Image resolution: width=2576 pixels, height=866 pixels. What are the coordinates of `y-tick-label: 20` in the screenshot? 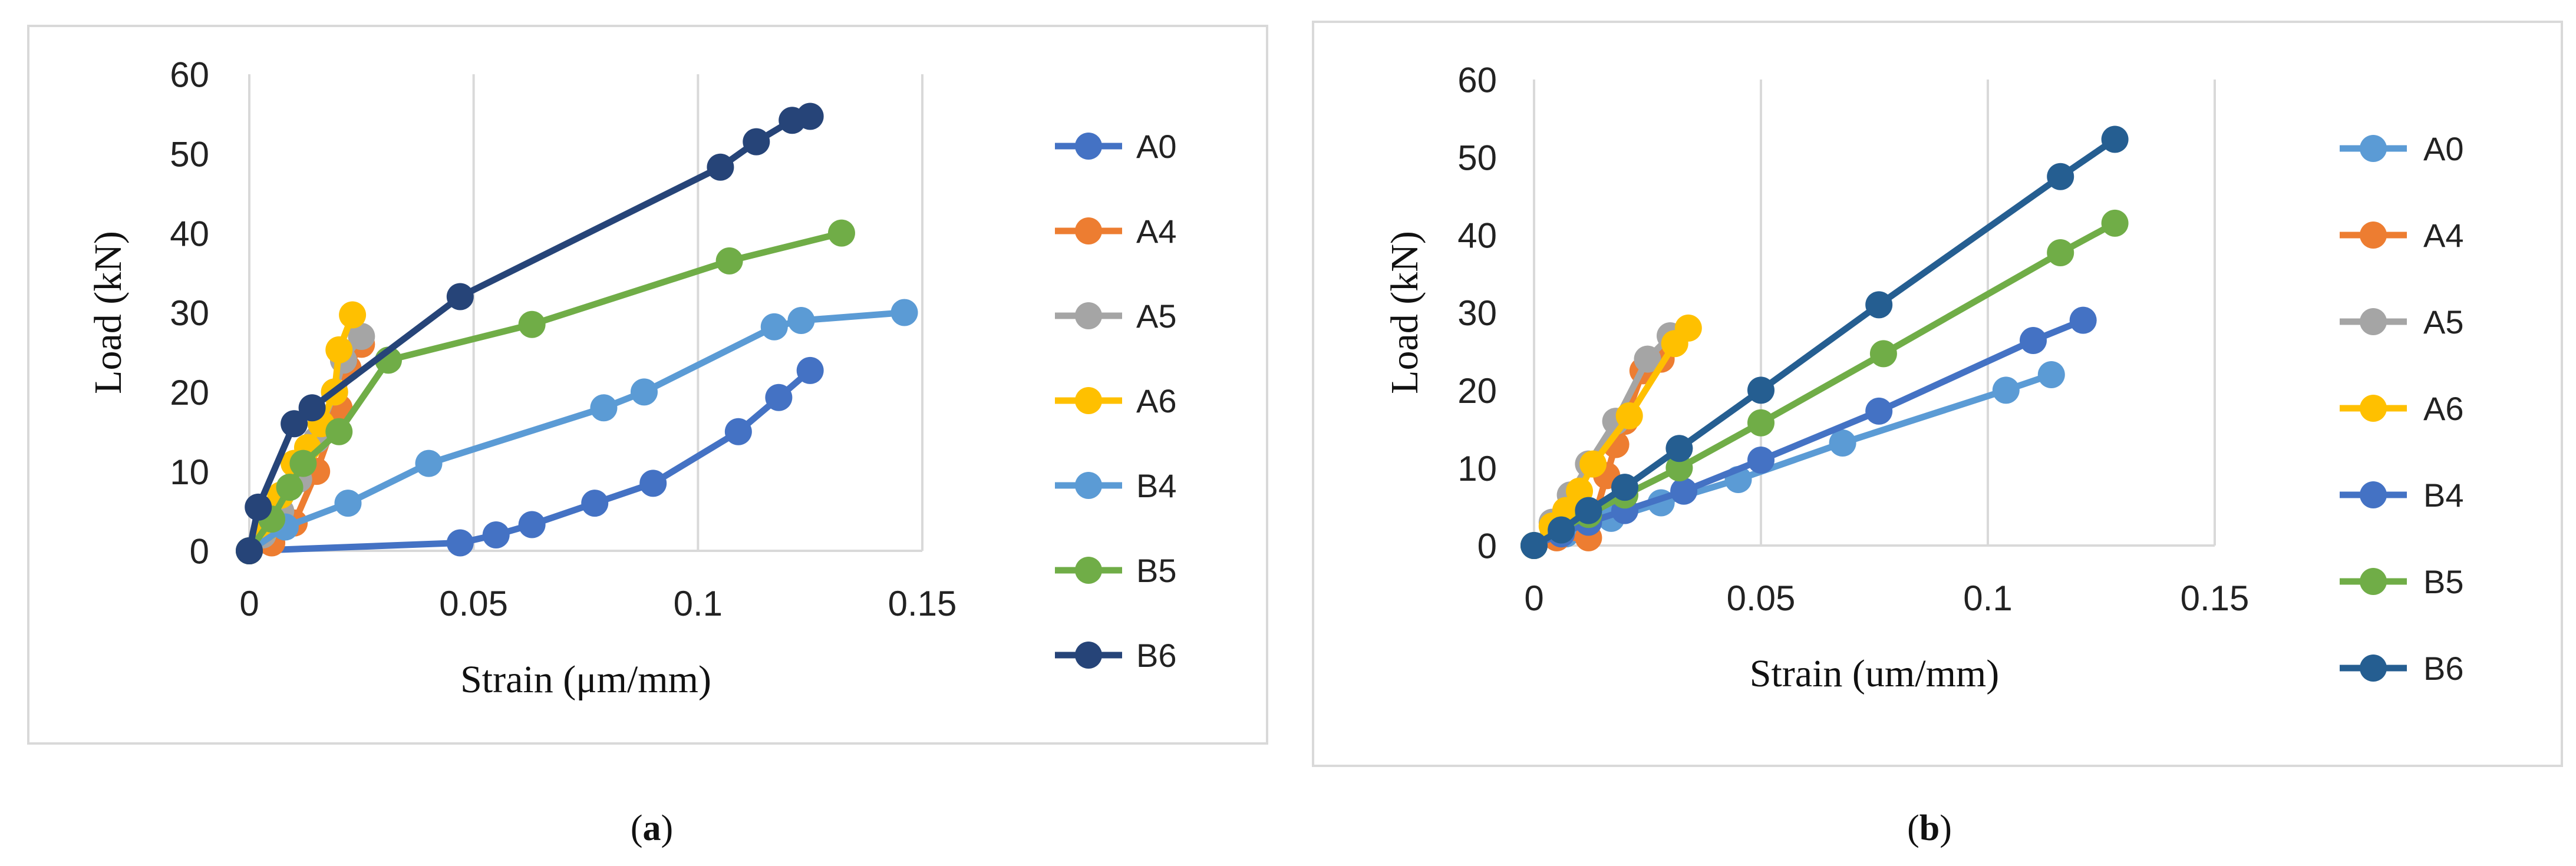 It's located at (190, 392).